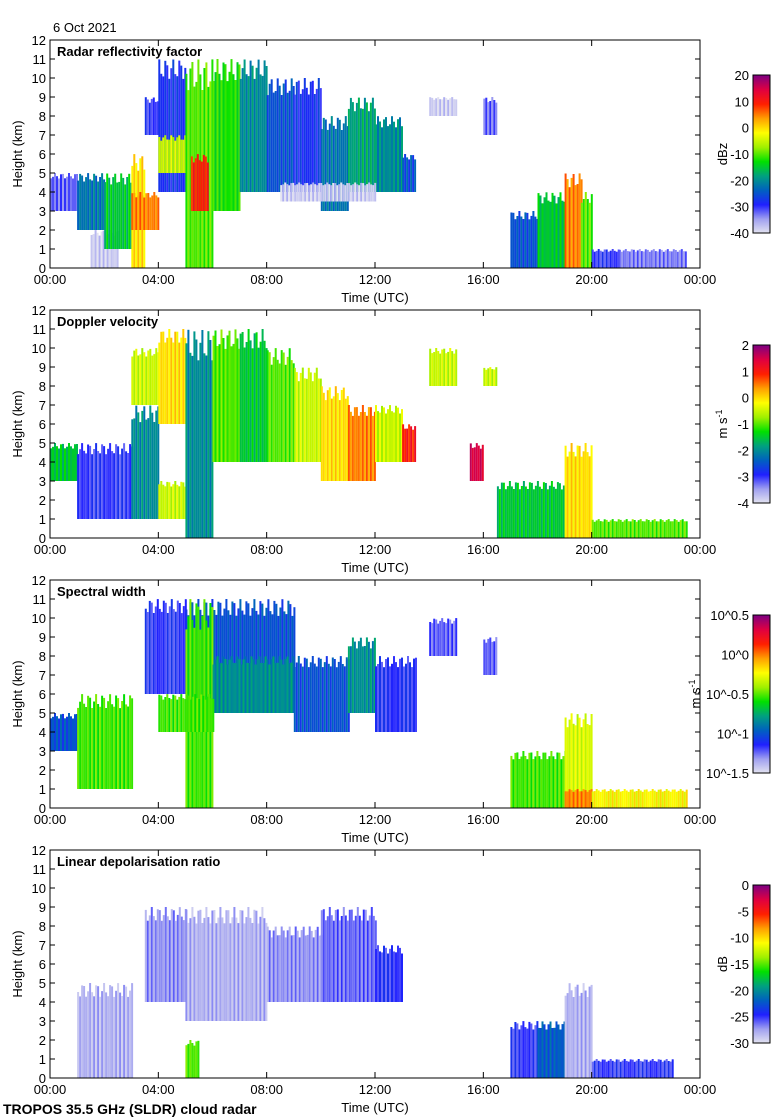  Describe the element at coordinates (129, 51) in the screenshot. I see `panel-title: Radar reflectivity factor` at that location.